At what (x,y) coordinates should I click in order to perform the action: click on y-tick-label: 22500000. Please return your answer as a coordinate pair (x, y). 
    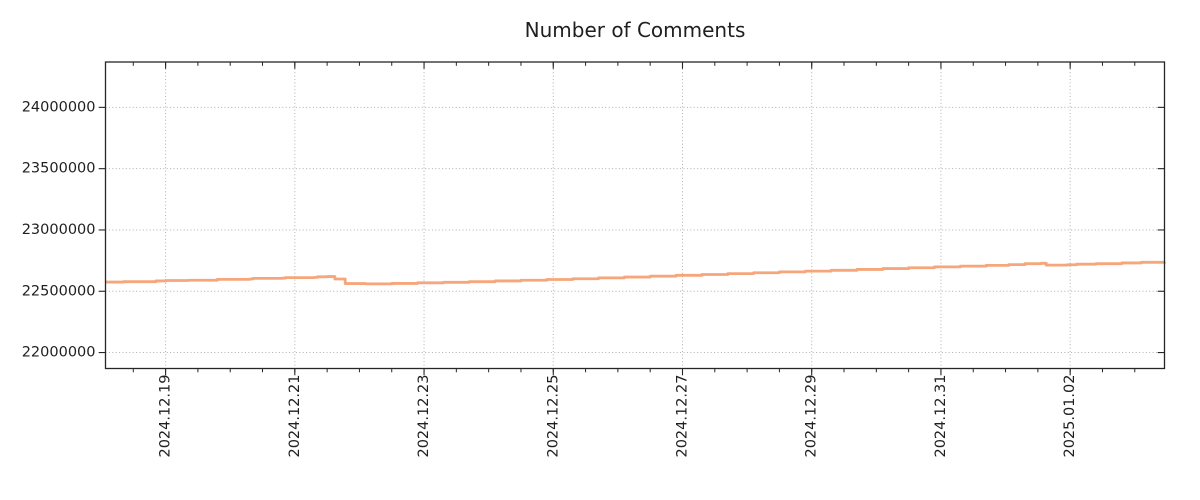
    Looking at the image, I should click on (59, 291).